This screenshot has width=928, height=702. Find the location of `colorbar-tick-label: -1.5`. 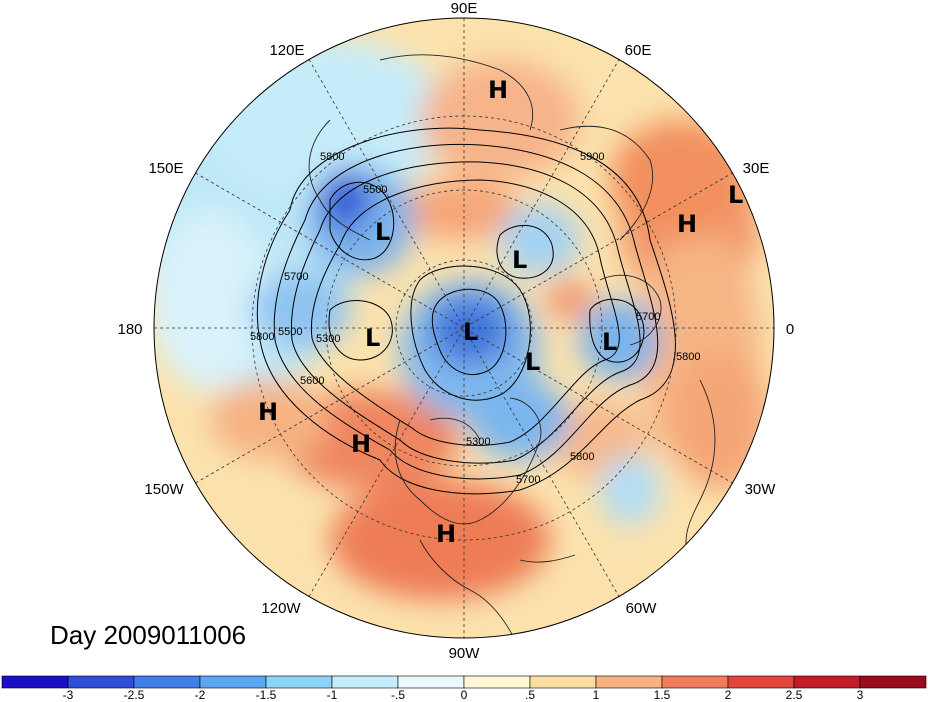

colorbar-tick-label: -1.5 is located at coordinates (266, 695).